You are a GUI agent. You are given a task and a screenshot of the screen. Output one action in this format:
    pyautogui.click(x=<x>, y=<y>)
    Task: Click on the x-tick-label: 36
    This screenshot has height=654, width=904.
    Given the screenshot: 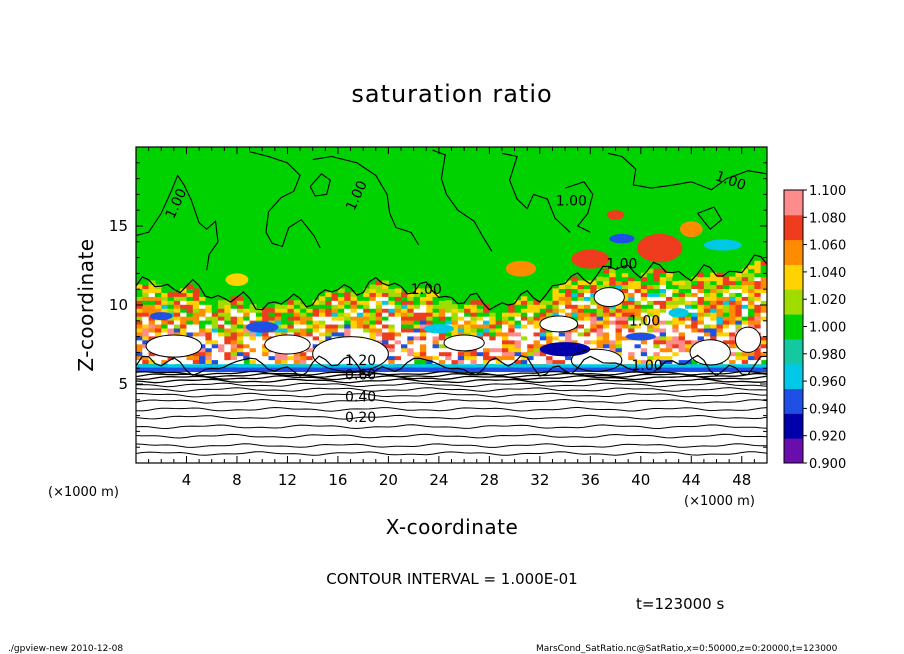 What is the action you would take?
    pyautogui.click(x=590, y=480)
    